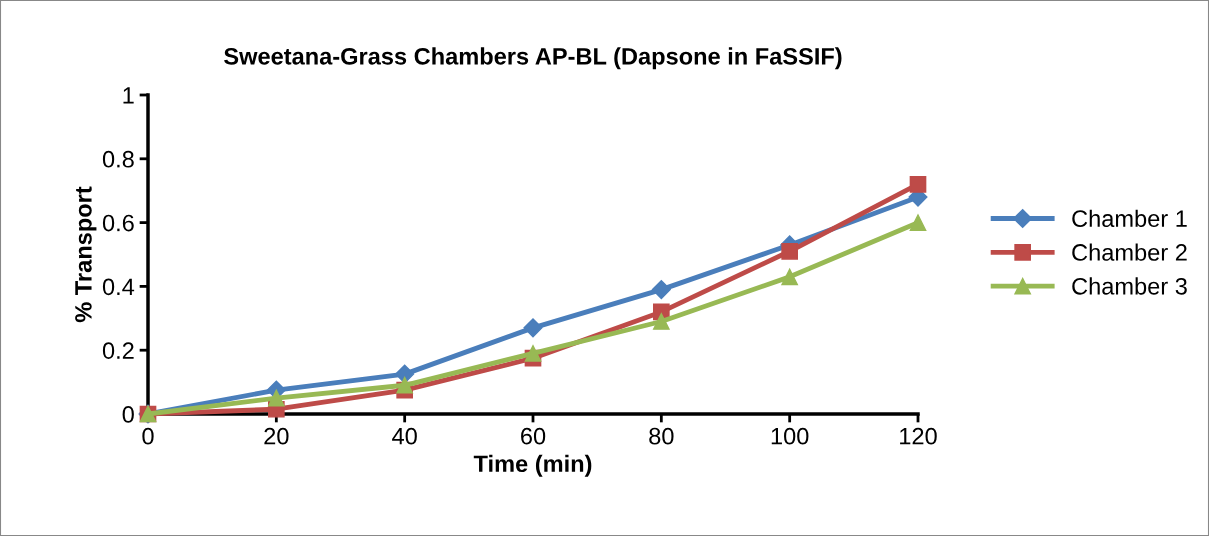 This screenshot has width=1209, height=536. I want to click on y-axis-title: % Transport, so click(86, 254).